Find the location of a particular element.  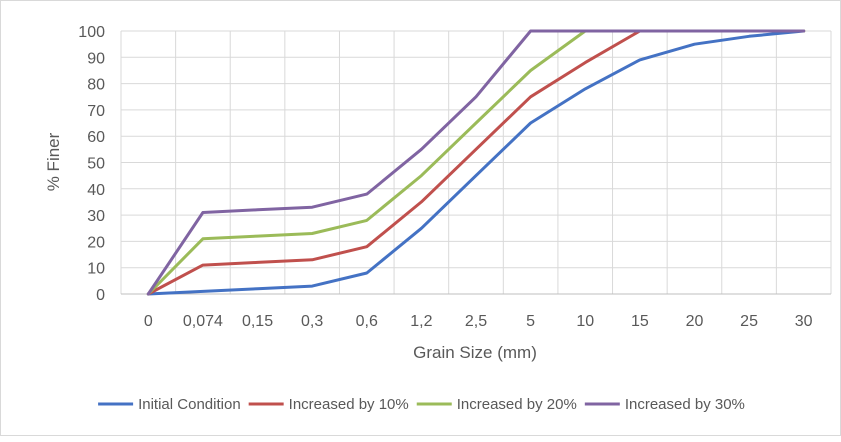

x-tick-label: 2,5 is located at coordinates (476, 321).